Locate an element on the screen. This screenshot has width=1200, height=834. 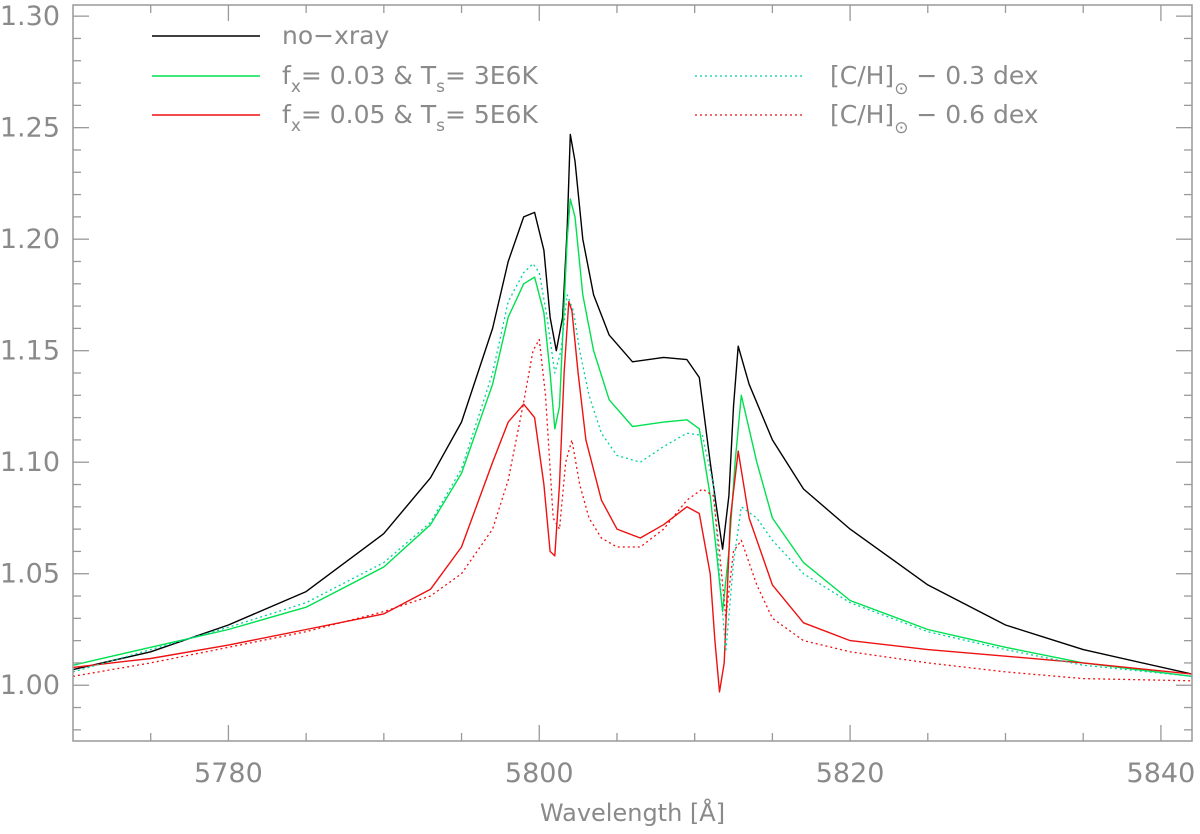
y-tick-label: 1.30 is located at coordinates (30, 16).